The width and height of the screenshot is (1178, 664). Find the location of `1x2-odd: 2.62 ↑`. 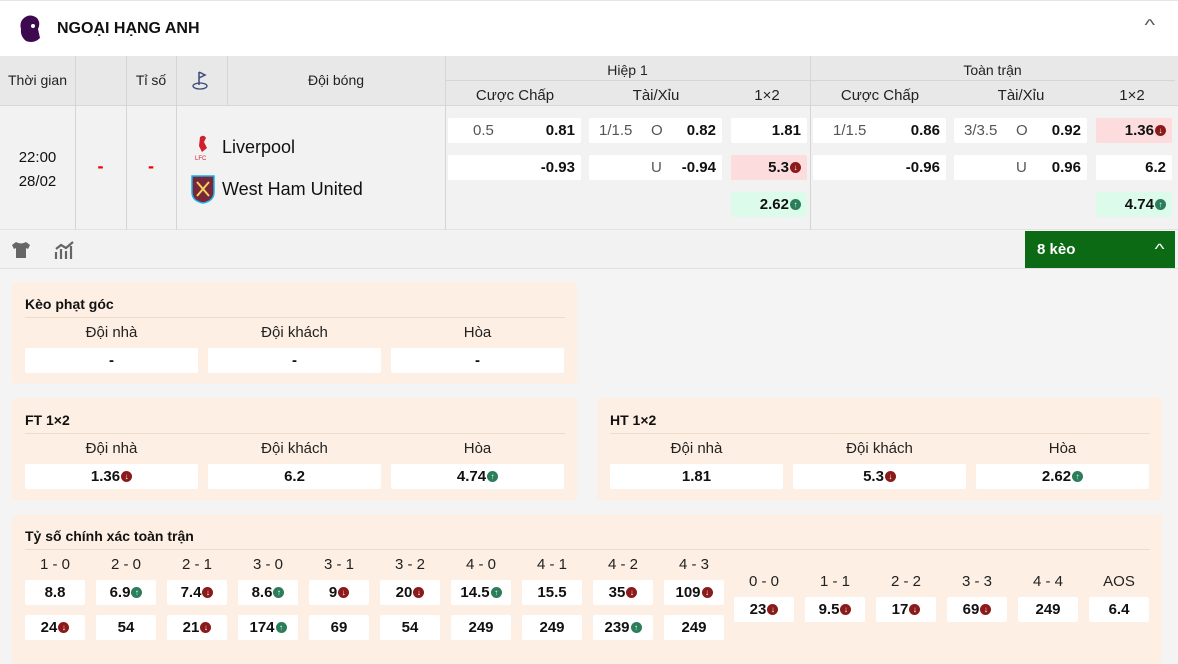

1x2-odd: 2.62 ↑ is located at coordinates (769, 204).